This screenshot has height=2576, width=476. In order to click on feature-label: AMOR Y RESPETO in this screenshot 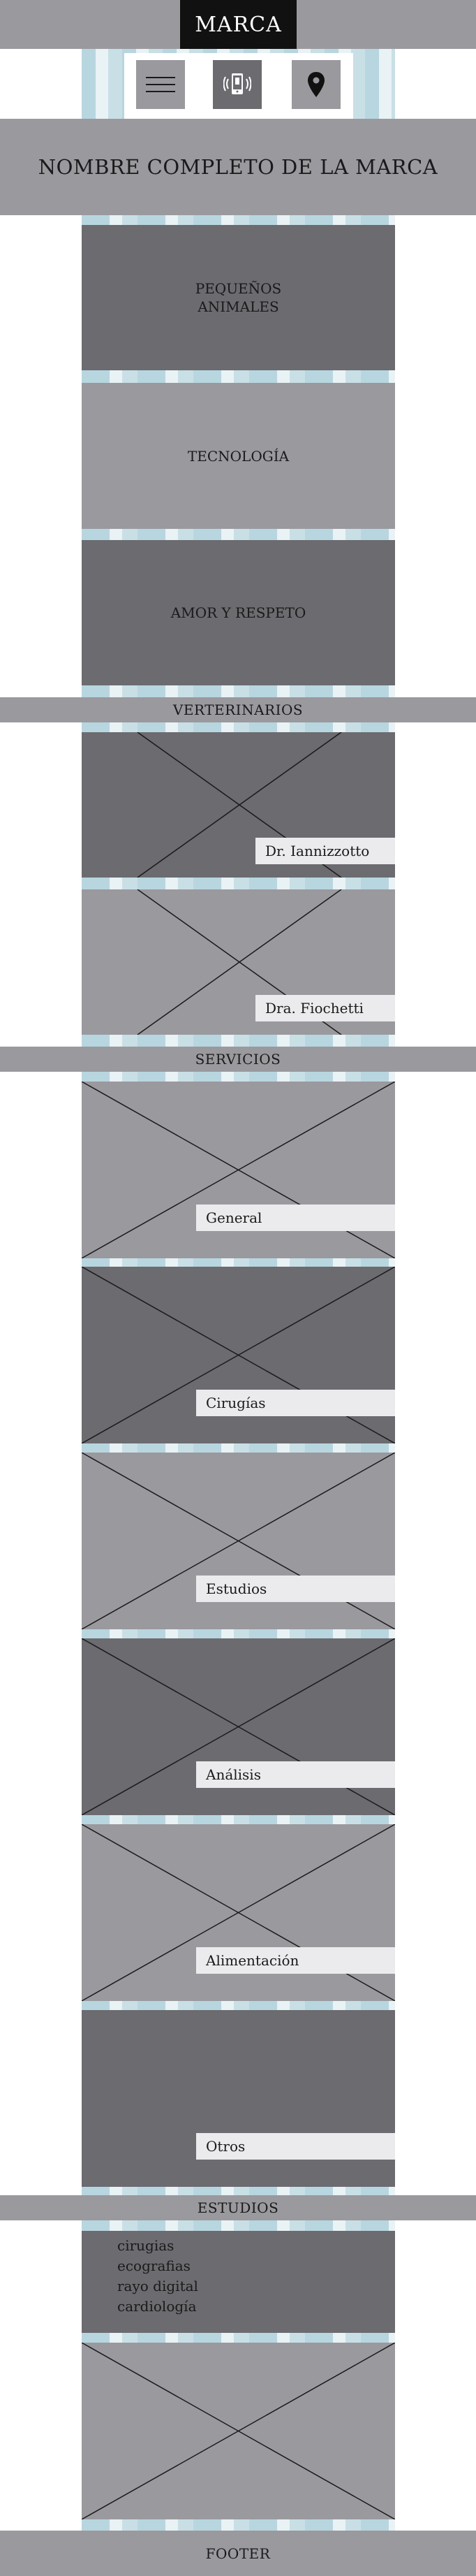, I will do `click(238, 612)`.